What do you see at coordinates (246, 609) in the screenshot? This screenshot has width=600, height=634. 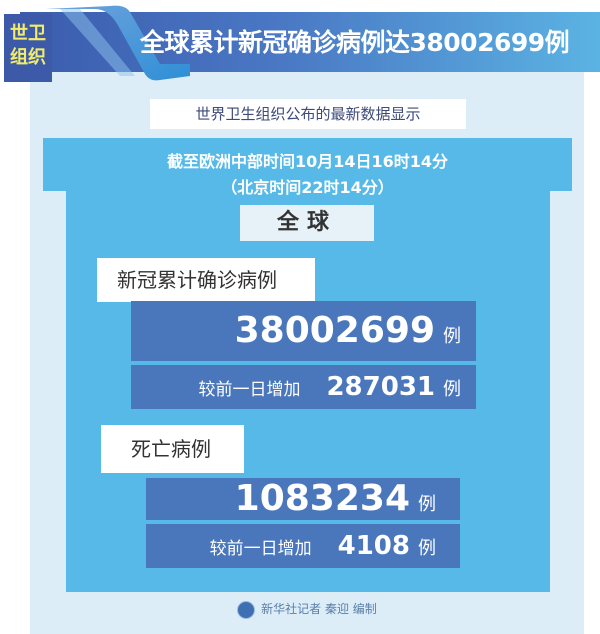 I see `xinhua-logo-icon` at bounding box center [246, 609].